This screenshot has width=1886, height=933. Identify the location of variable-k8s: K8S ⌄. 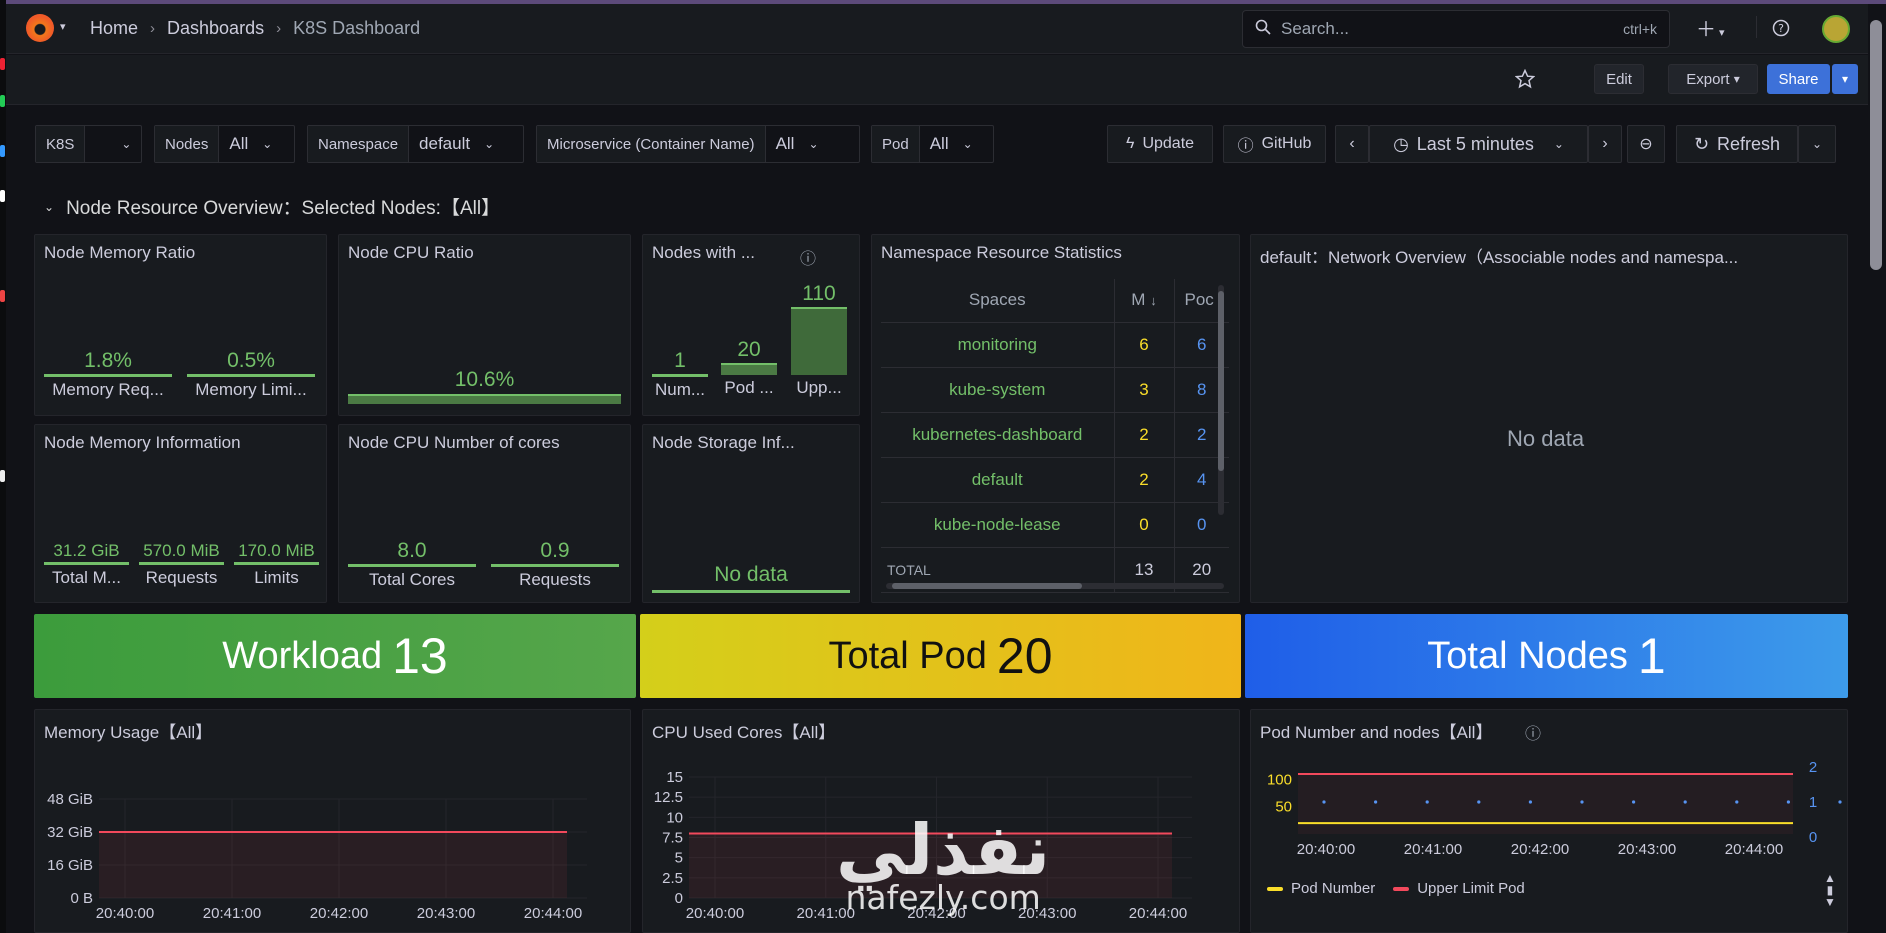
(88, 144).